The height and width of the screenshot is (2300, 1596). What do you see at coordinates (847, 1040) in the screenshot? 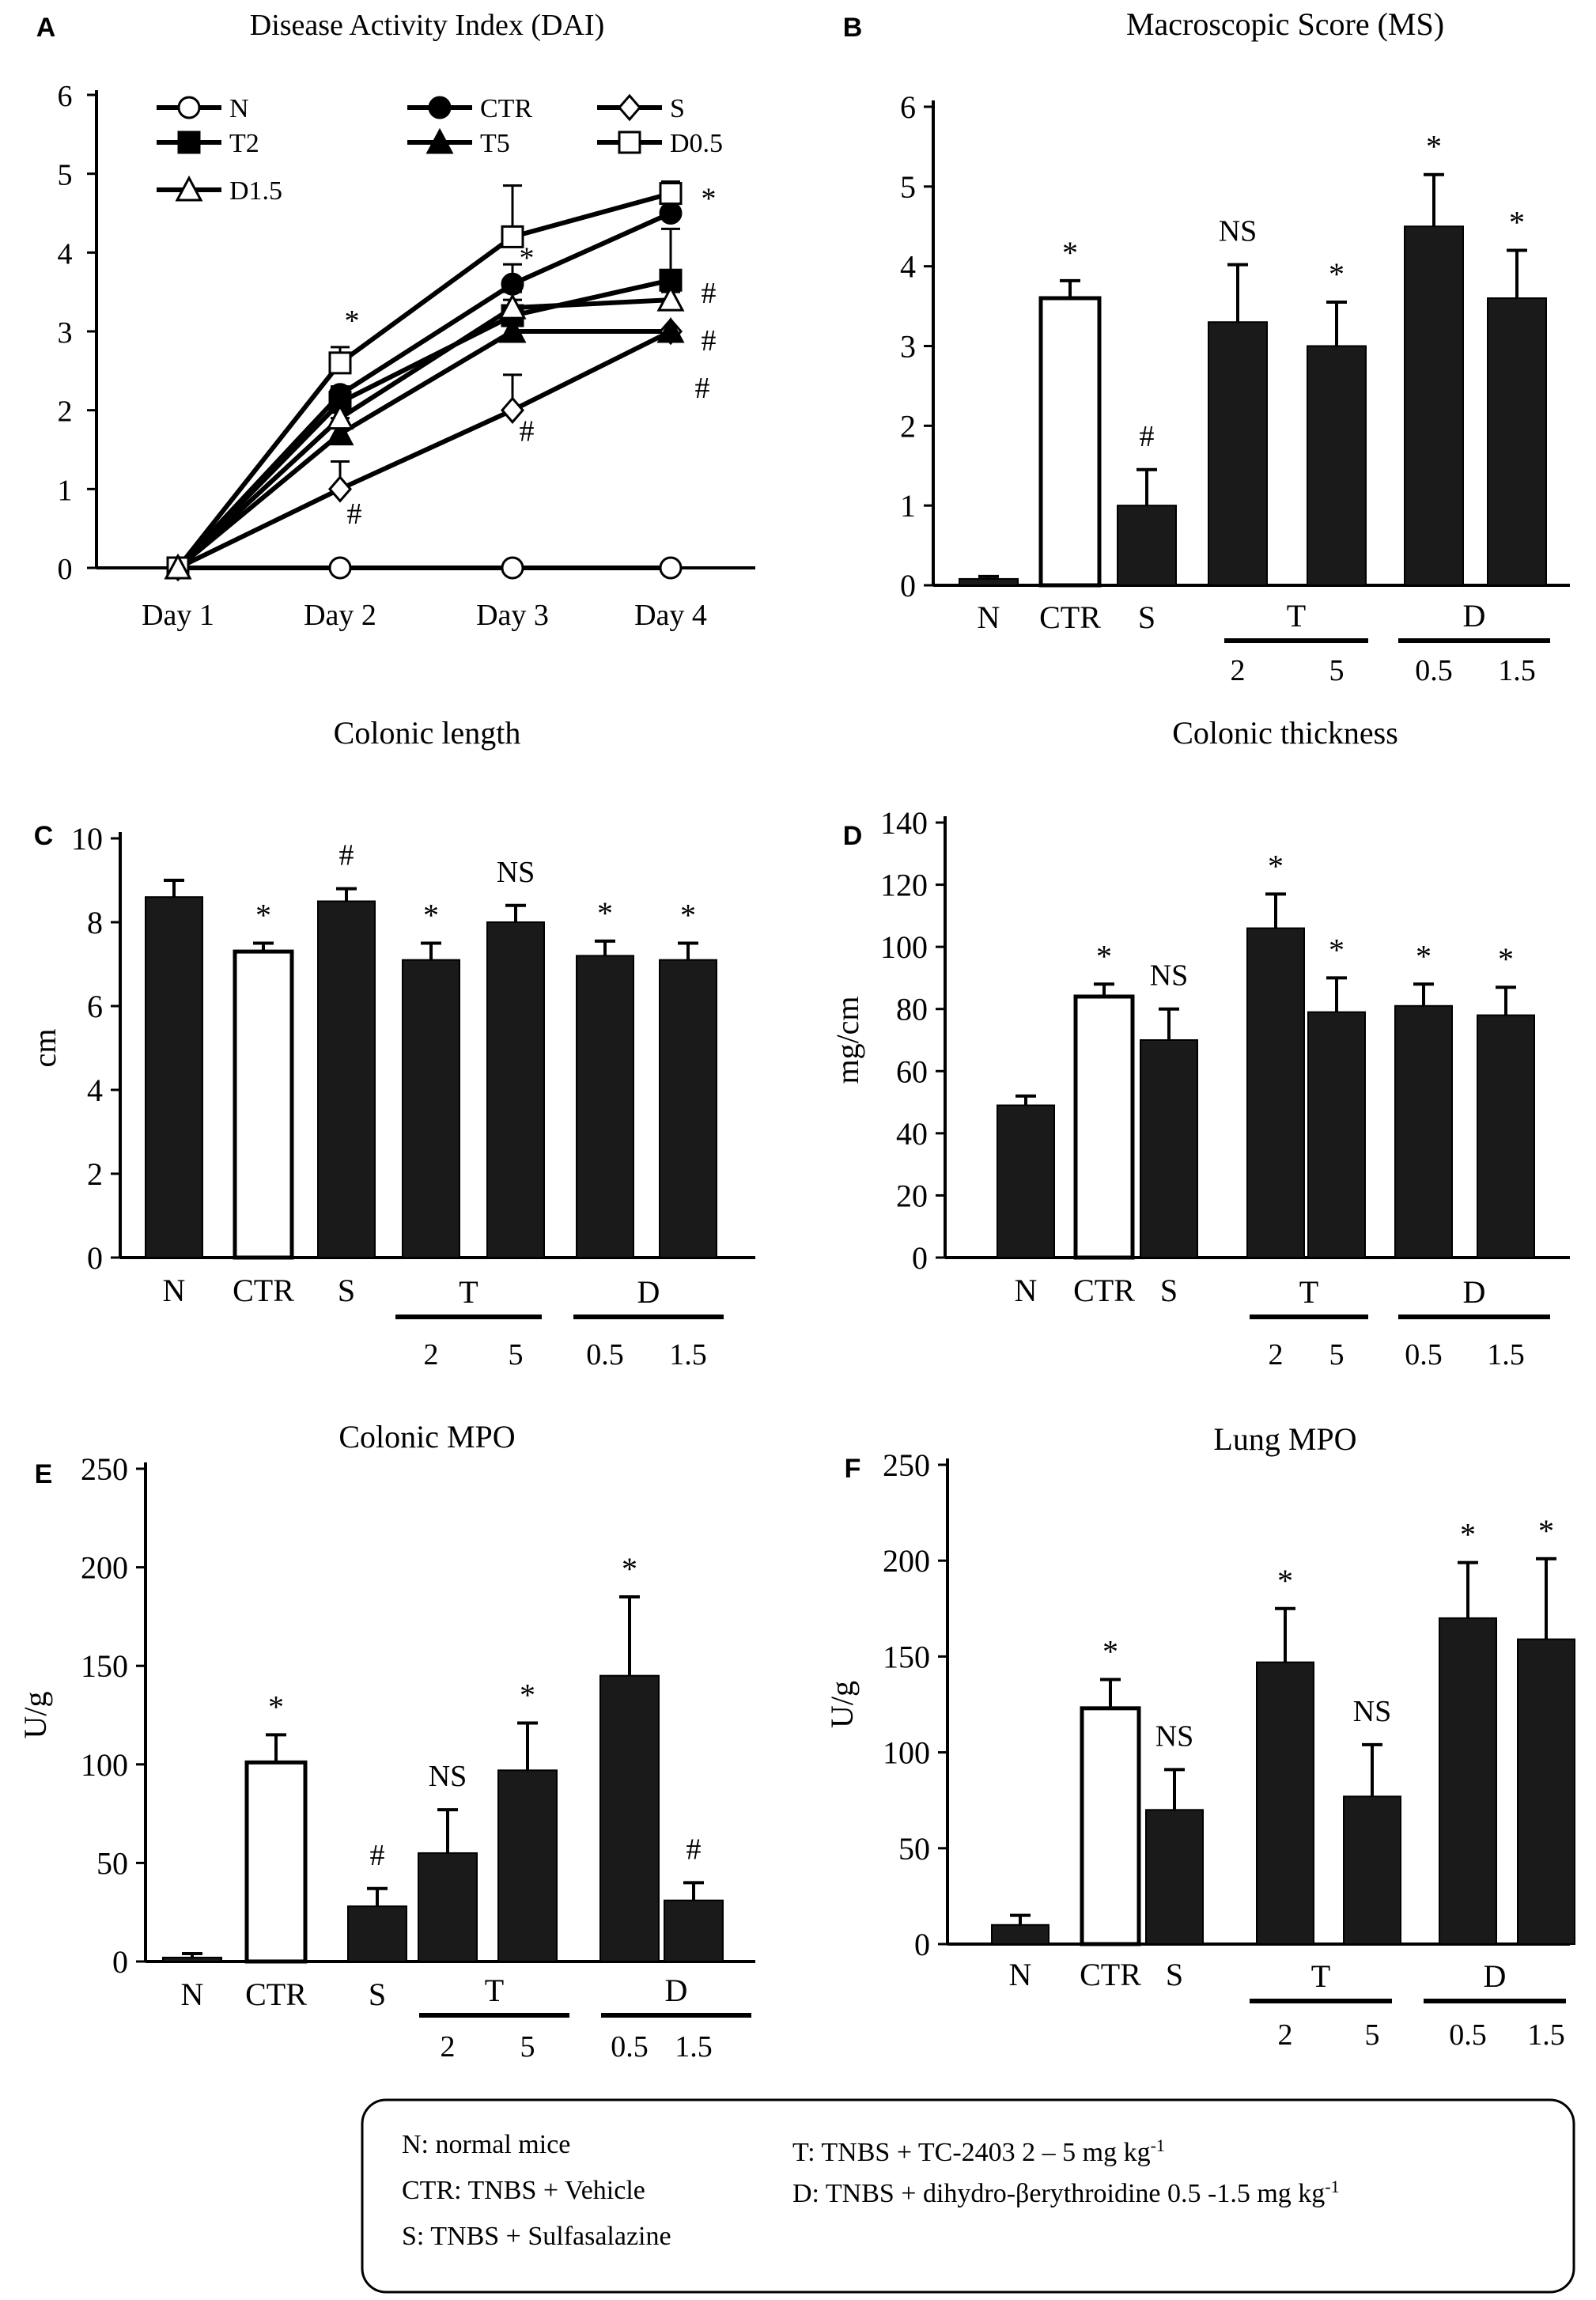
I see `y-axis-label: mg/cm` at bounding box center [847, 1040].